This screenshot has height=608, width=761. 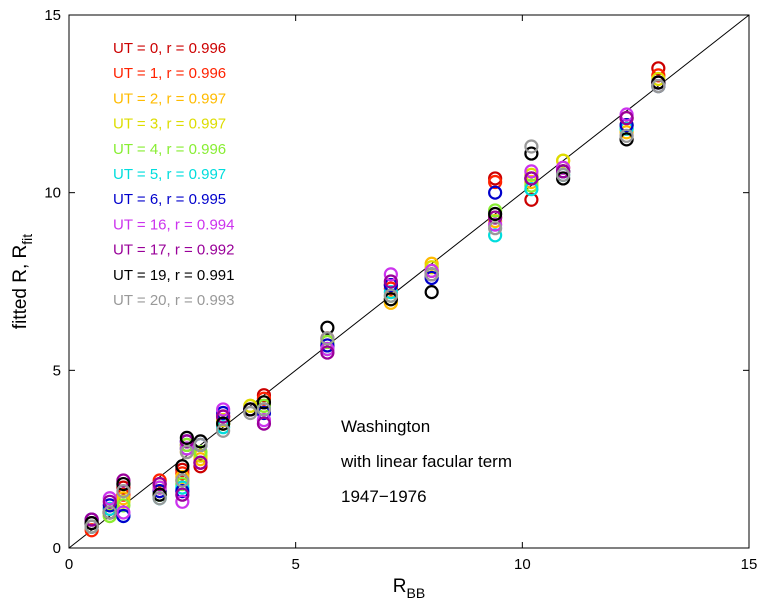 What do you see at coordinates (385, 426) in the screenshot?
I see `annotation-station: Washington` at bounding box center [385, 426].